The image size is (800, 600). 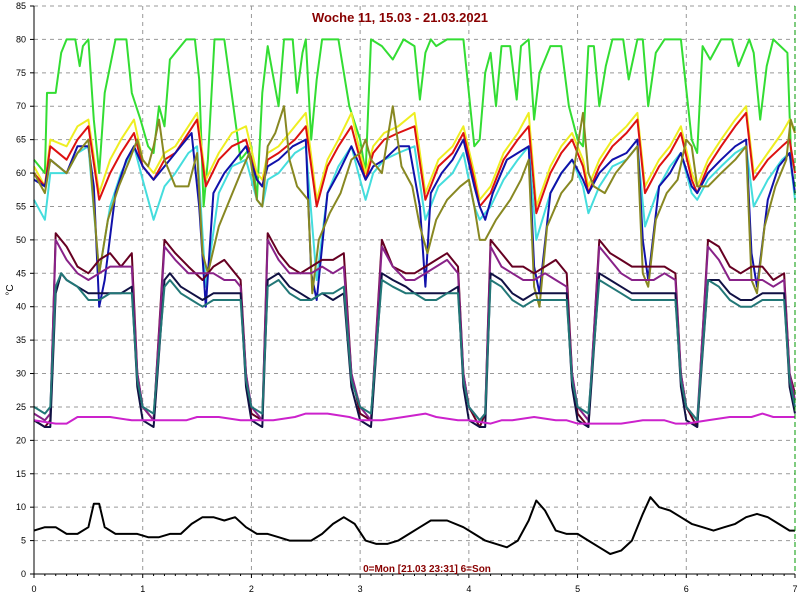 I want to click on y-ticks: 0 5 10 15 20 25 30 35 40 45 50 55 60 65 70 75 80 85, so click(x=25, y=290).